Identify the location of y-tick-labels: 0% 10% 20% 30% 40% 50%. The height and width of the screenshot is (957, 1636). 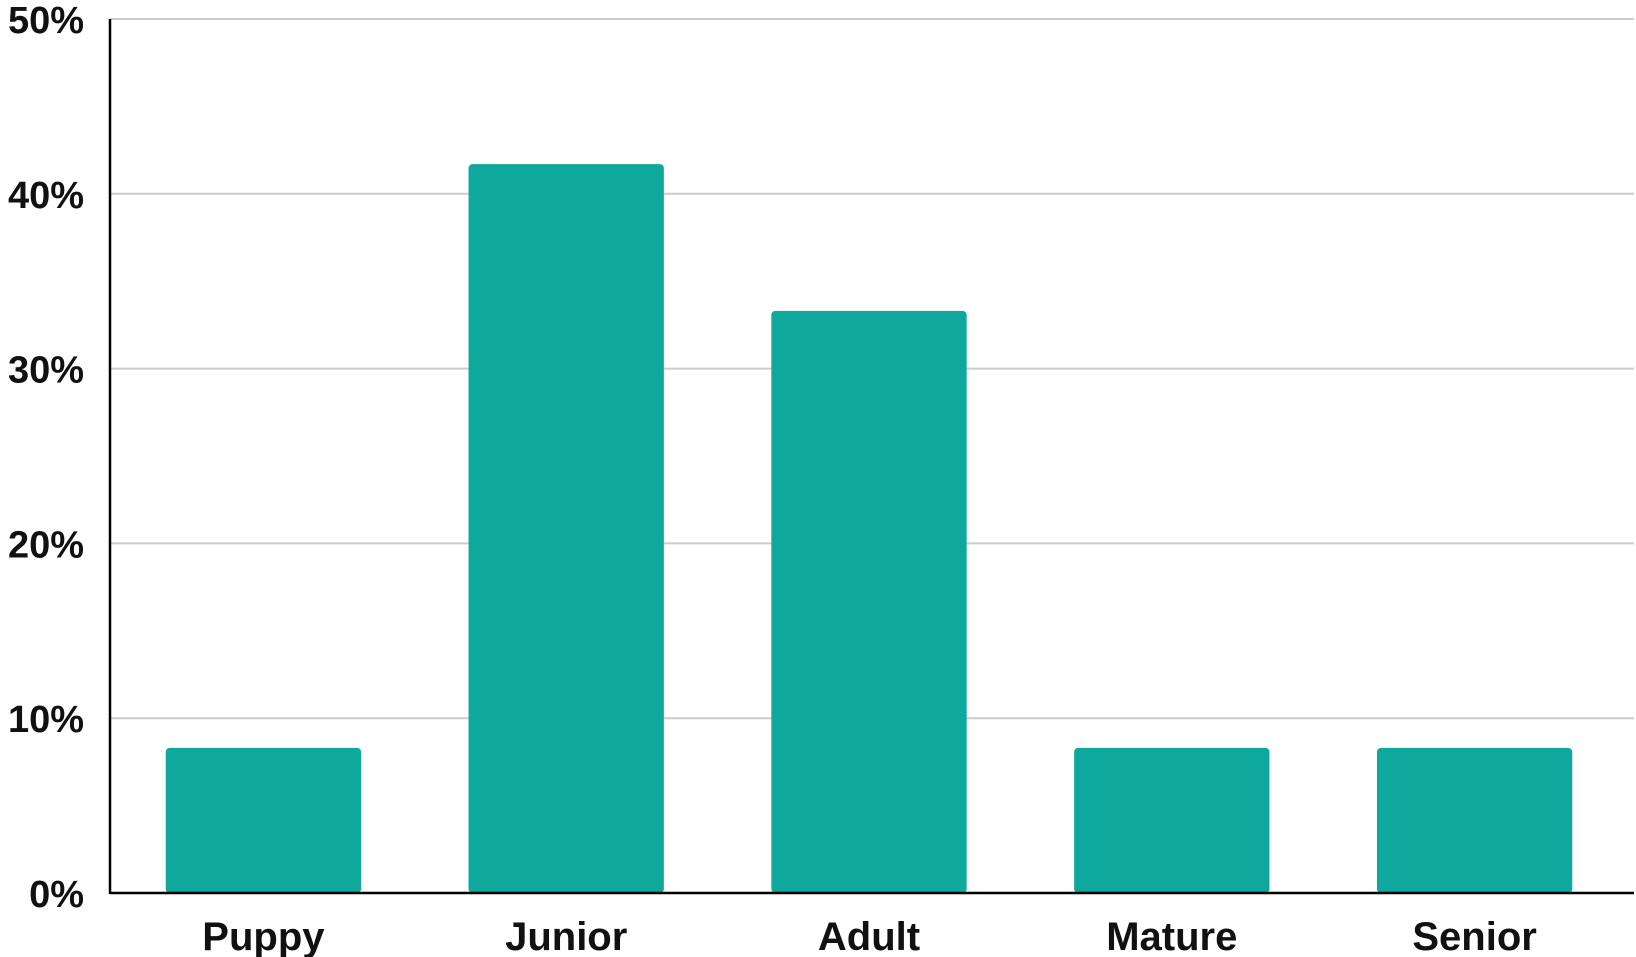
(46, 458).